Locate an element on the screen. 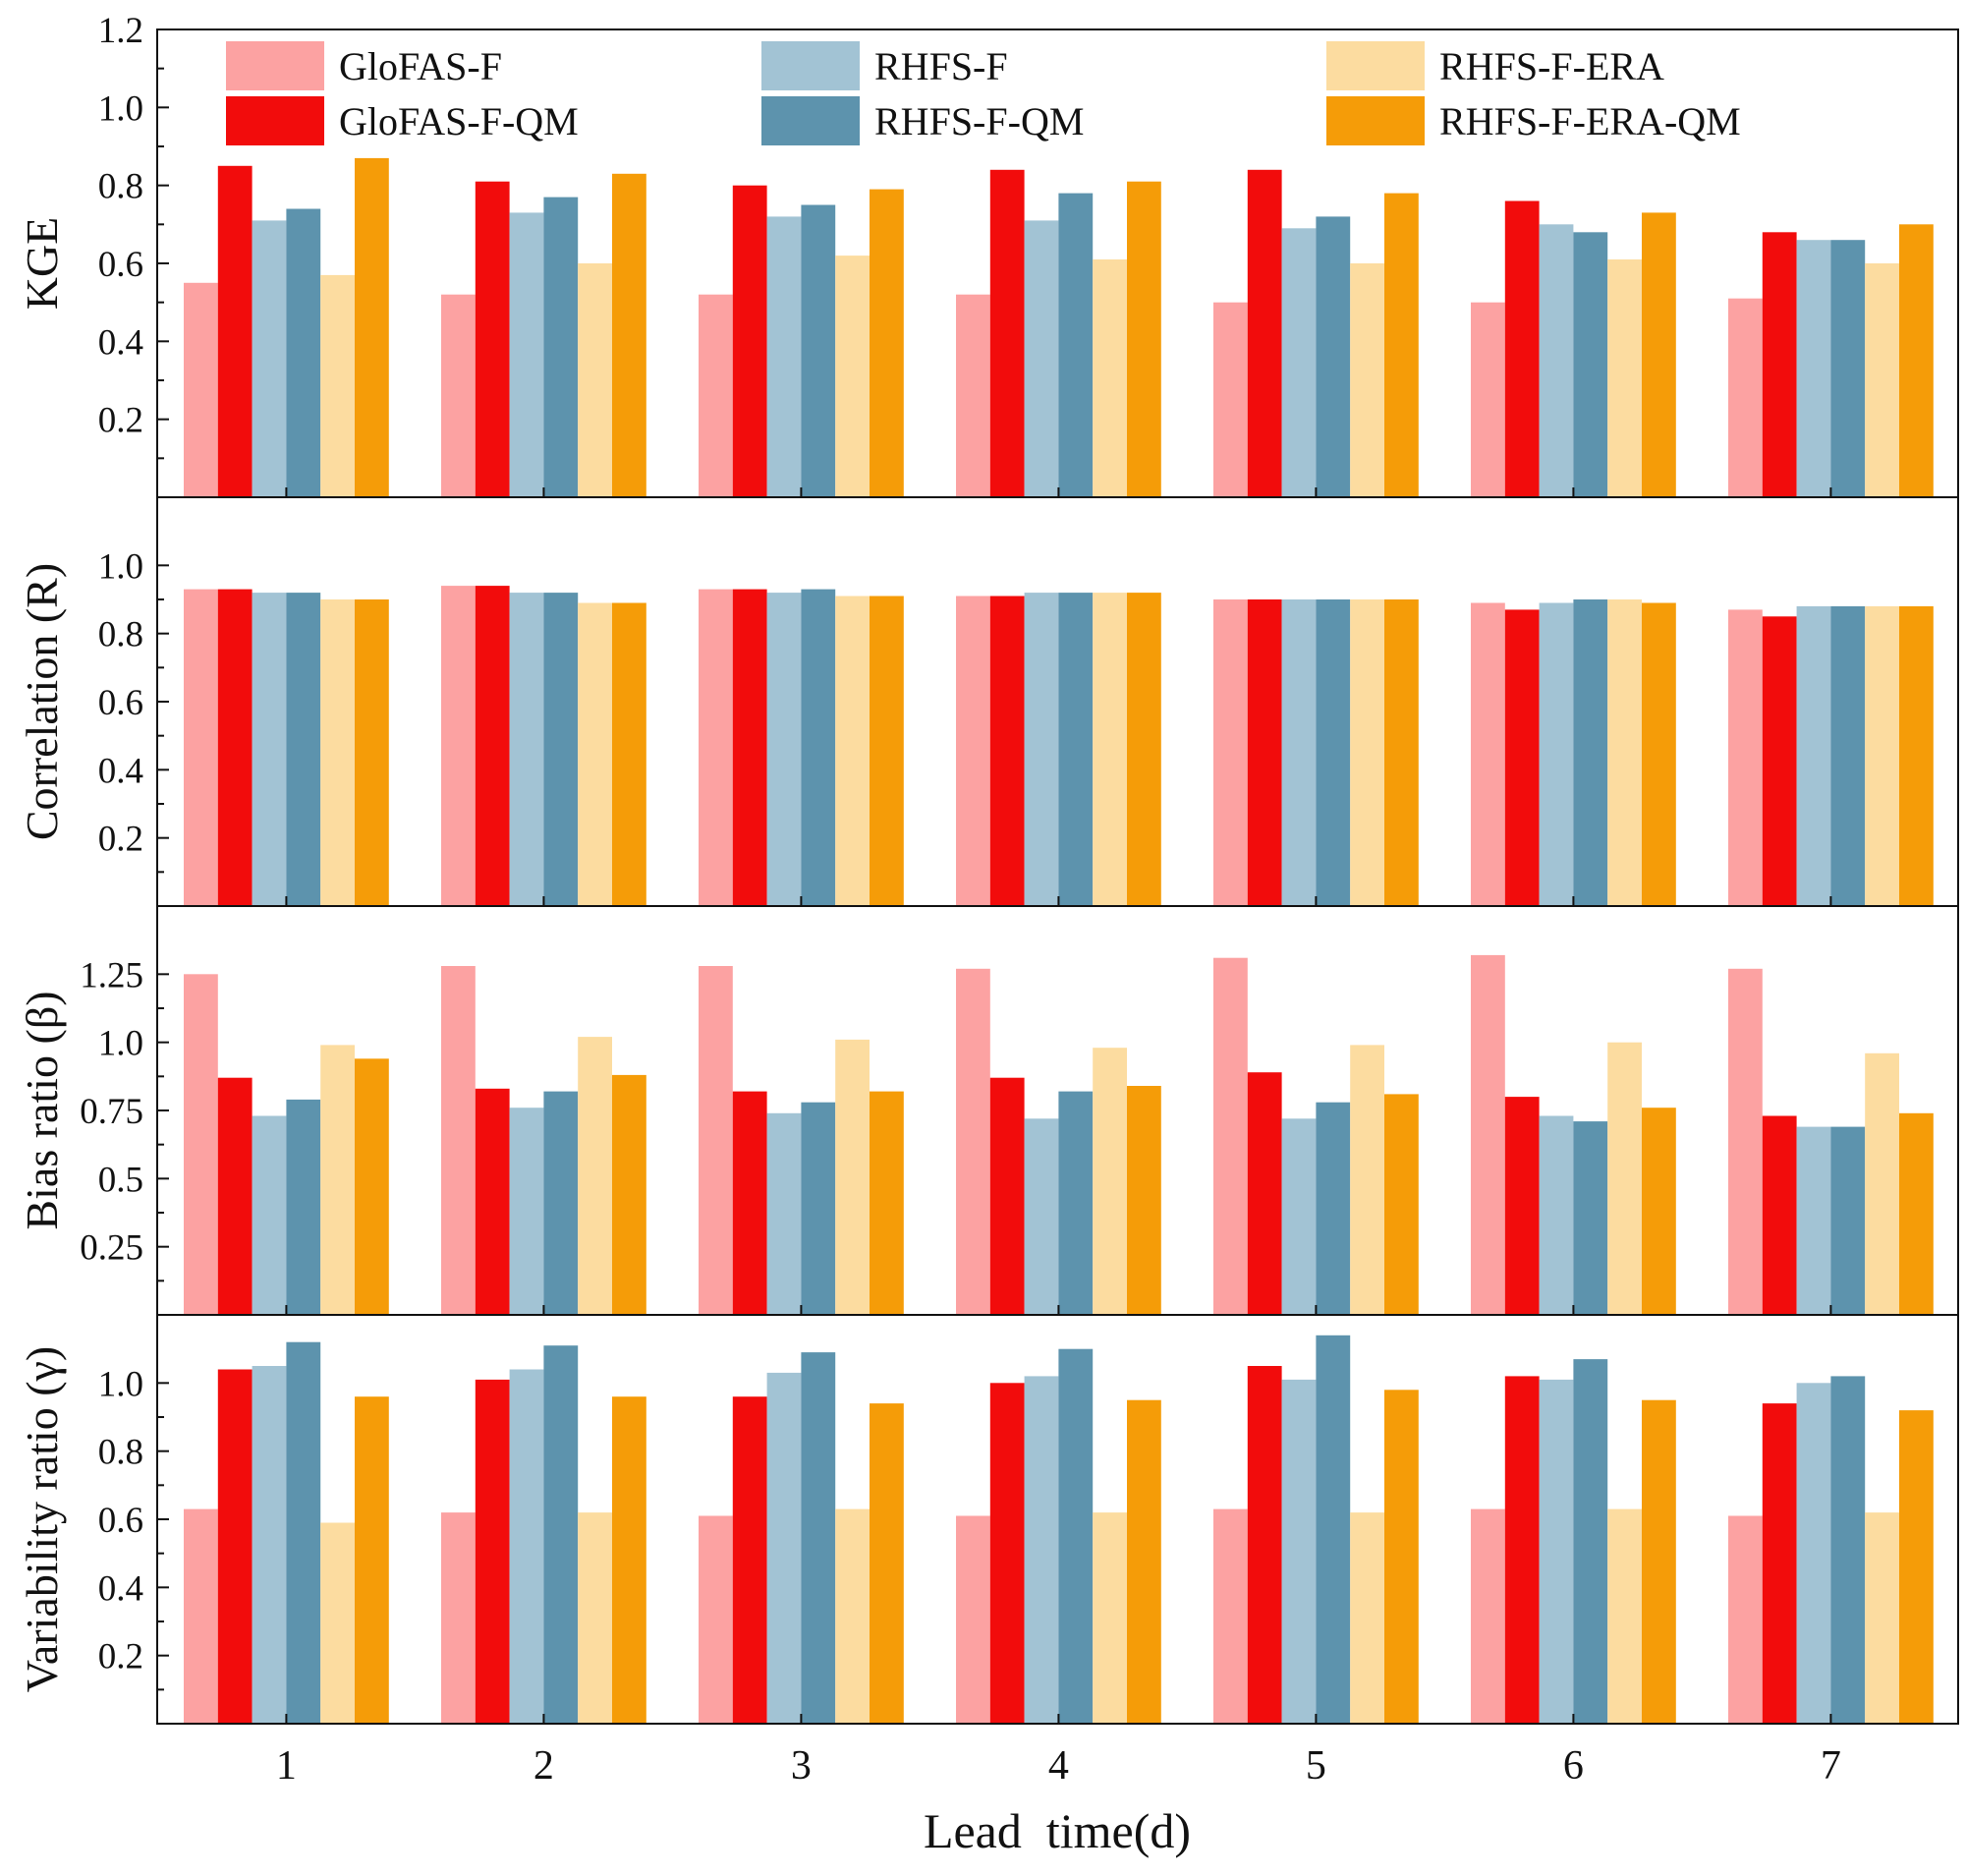  y-axis-label-2: Correlation (R) is located at coordinates (42, 701).